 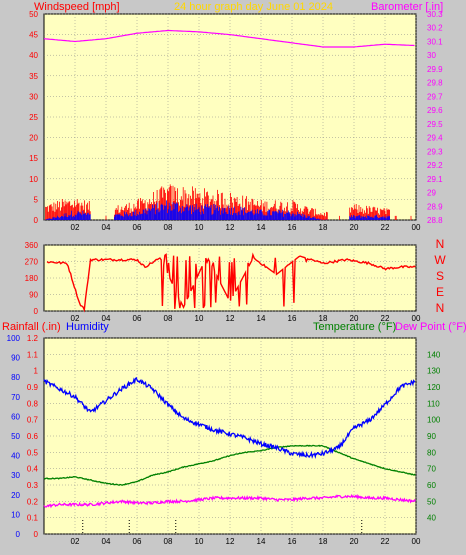 I want to click on right-tick-label: 29.4, so click(x=435, y=138).